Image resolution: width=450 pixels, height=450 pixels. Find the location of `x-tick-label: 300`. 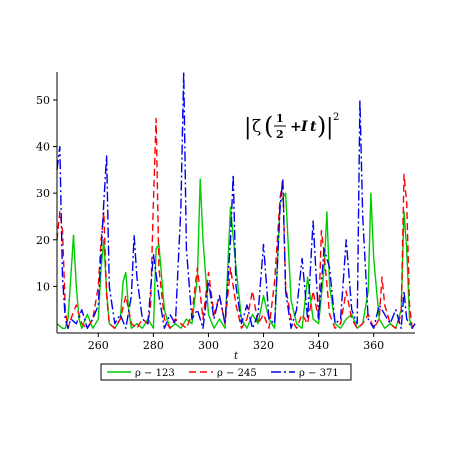

x-tick-label: 300 is located at coordinates (208, 345).